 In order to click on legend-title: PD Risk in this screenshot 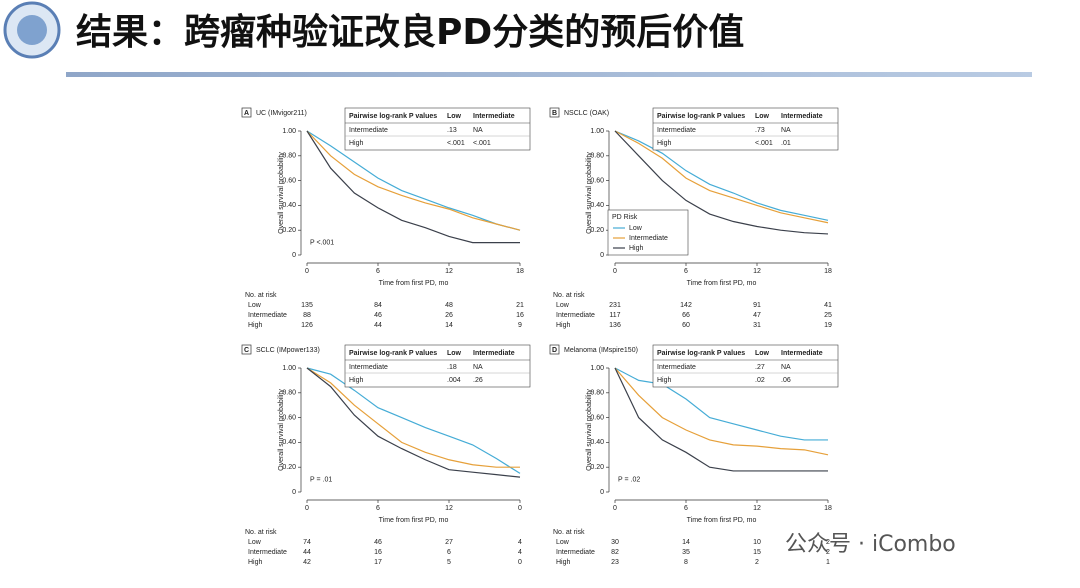, I will do `click(625, 217)`.